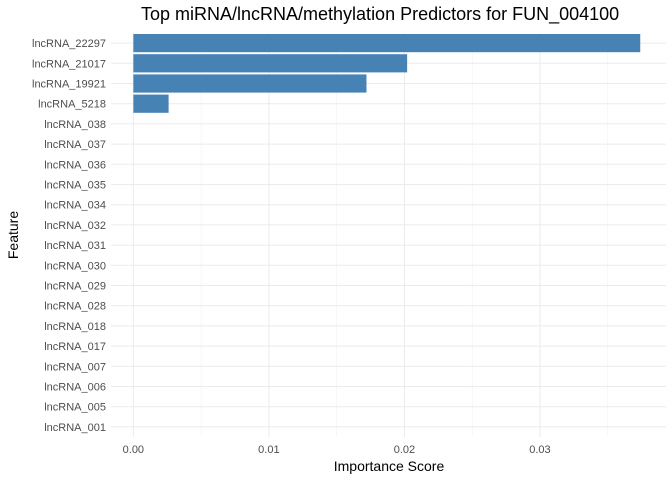  What do you see at coordinates (75, 226) in the screenshot?
I see `y-tick-label: lncRNA_032` at bounding box center [75, 226].